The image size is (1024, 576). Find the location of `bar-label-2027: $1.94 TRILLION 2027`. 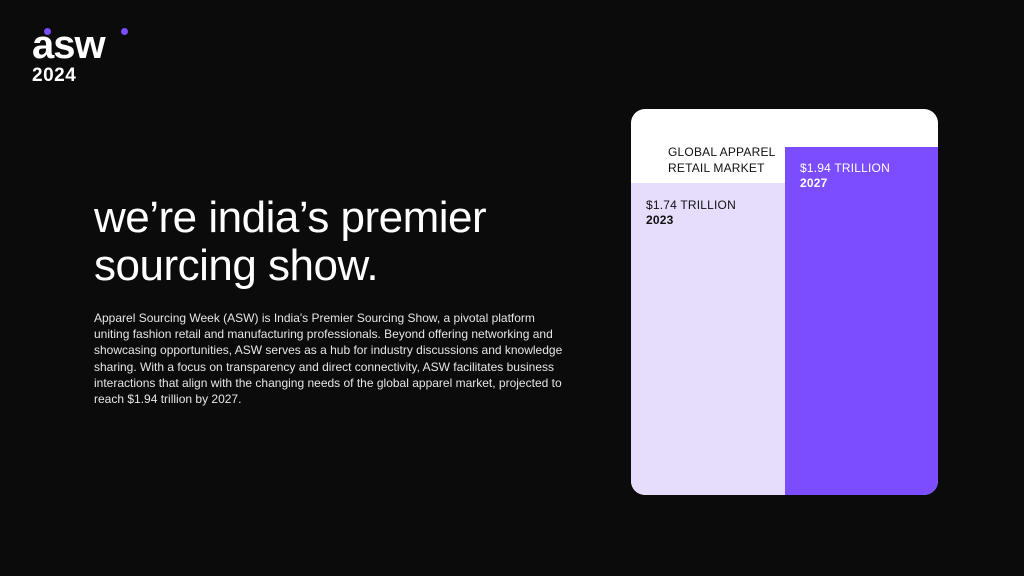

bar-label-2027: $1.94 TRILLION 2027 is located at coordinates (845, 176).